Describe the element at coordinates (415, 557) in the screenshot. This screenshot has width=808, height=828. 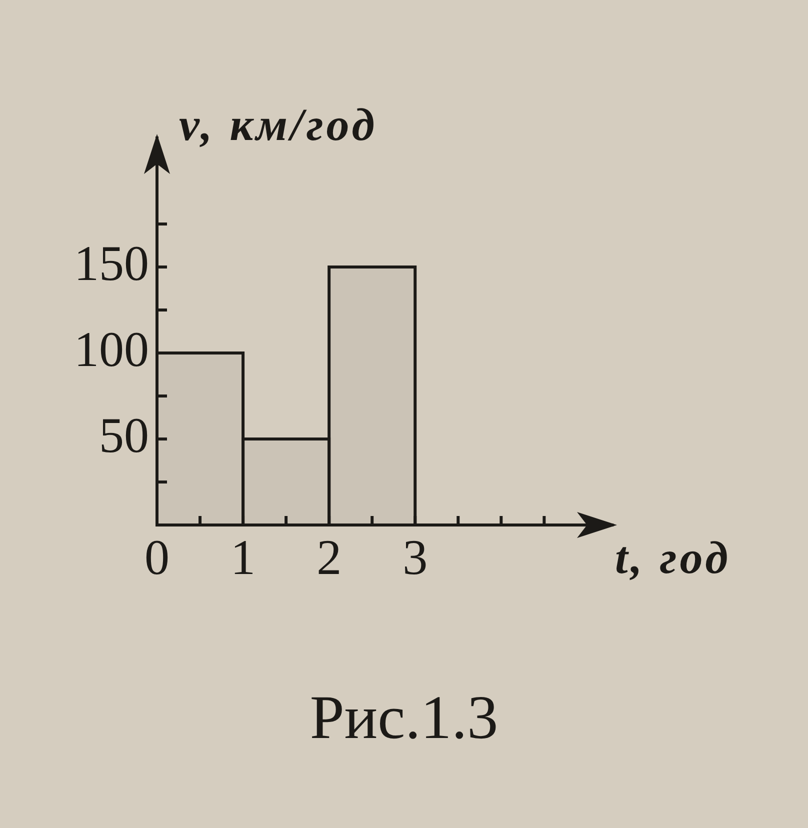
I see `x-tick-label: 3` at that location.